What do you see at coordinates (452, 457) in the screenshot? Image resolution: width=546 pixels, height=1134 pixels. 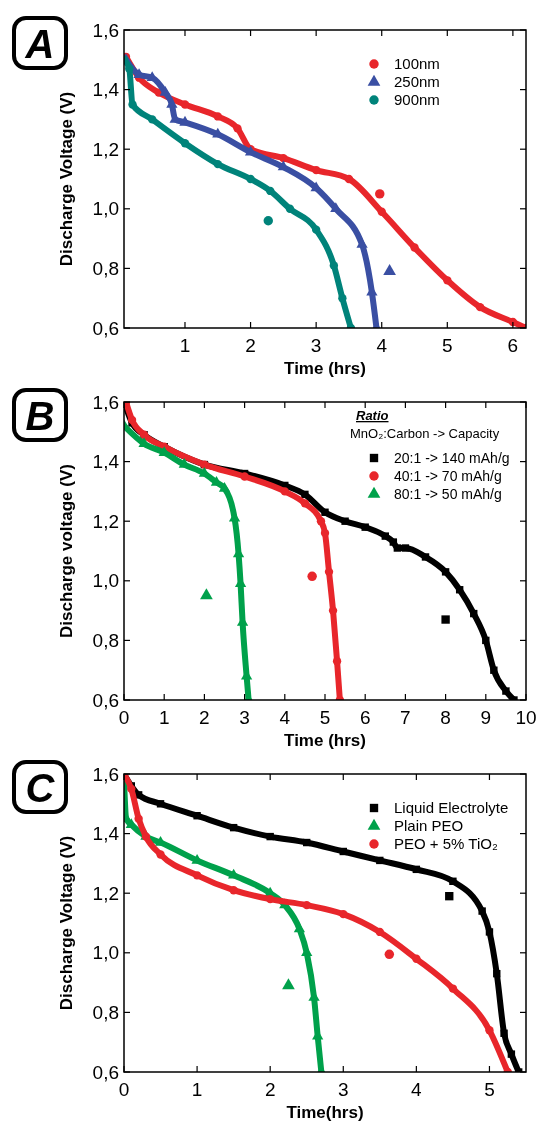 I see `legend-label: 20:1 -> 140 mAh/g` at bounding box center [452, 457].